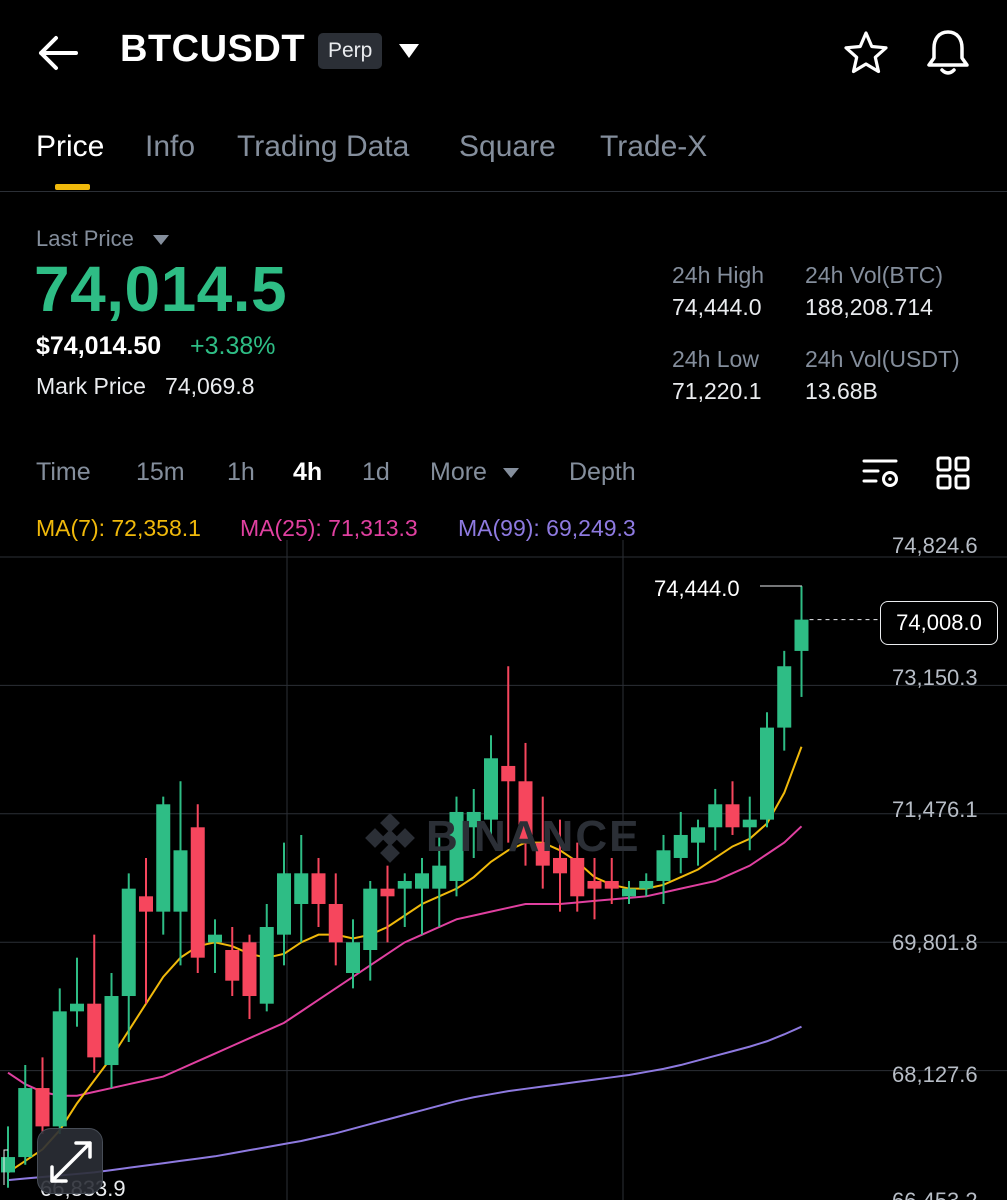 This screenshot has width=1007, height=1200. What do you see at coordinates (939, 623) in the screenshot?
I see `last-price-marker: 74,008.0` at bounding box center [939, 623].